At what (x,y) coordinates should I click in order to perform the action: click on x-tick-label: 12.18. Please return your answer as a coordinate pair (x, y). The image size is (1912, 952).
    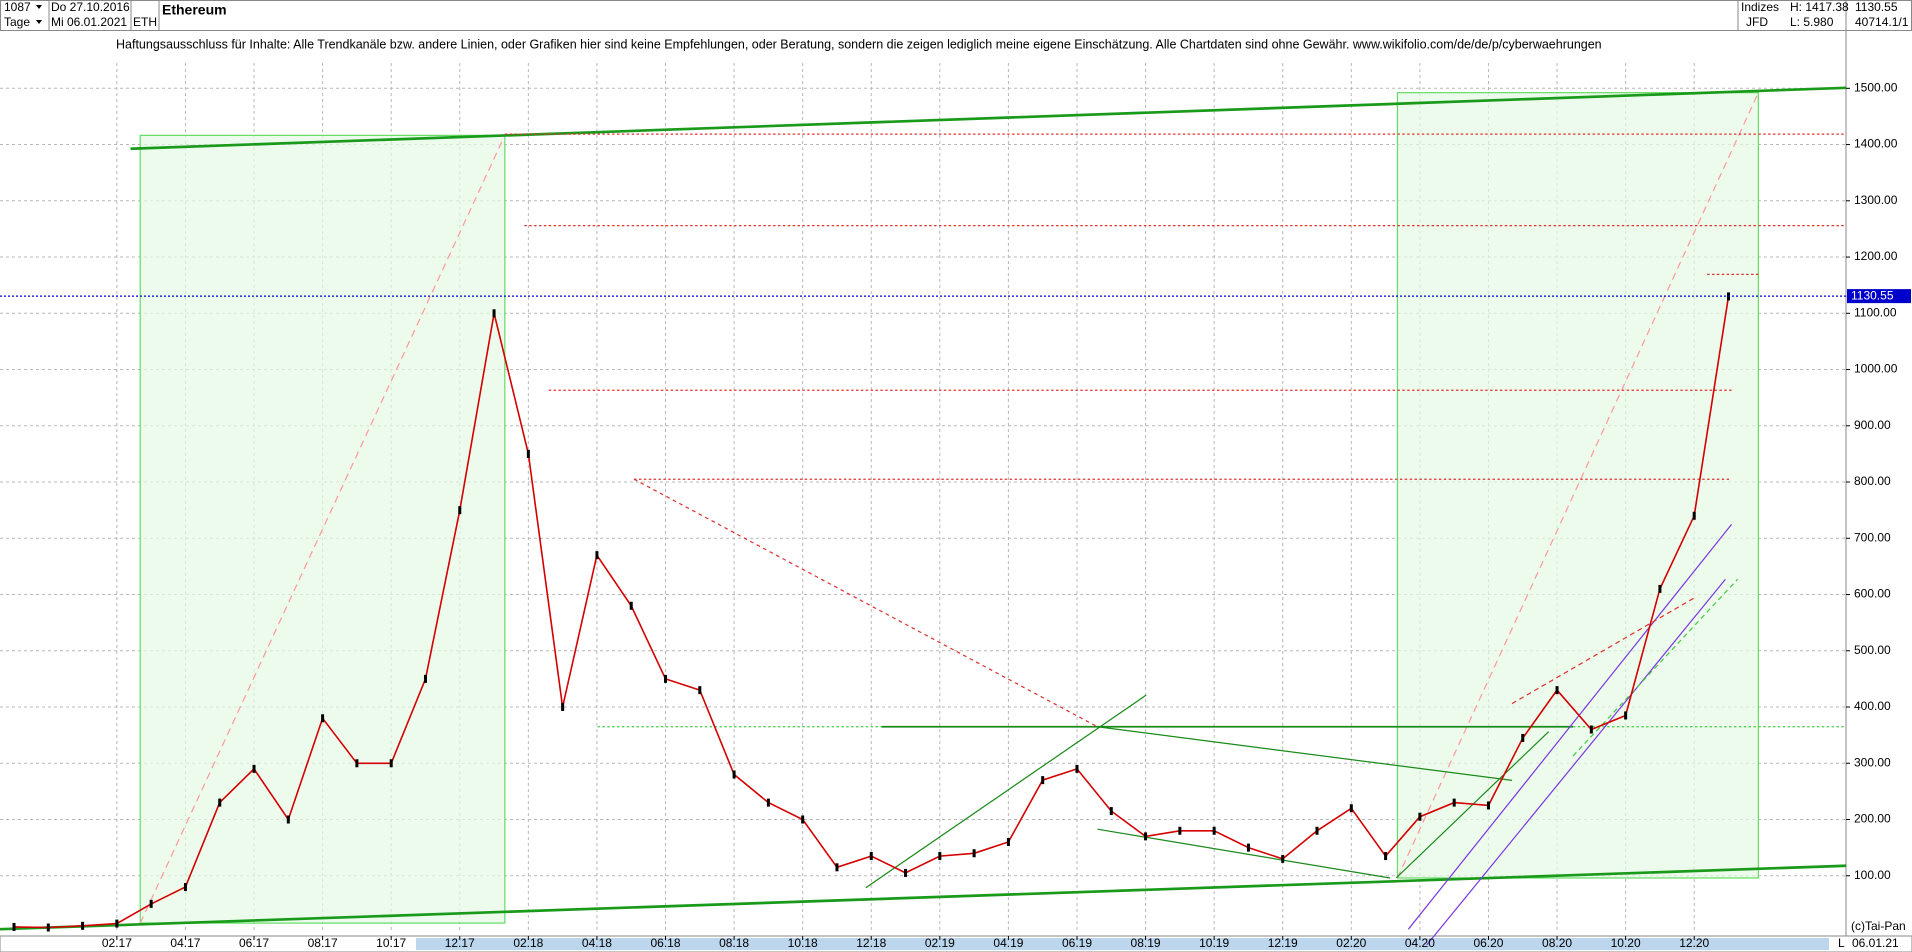
    Looking at the image, I should click on (871, 943).